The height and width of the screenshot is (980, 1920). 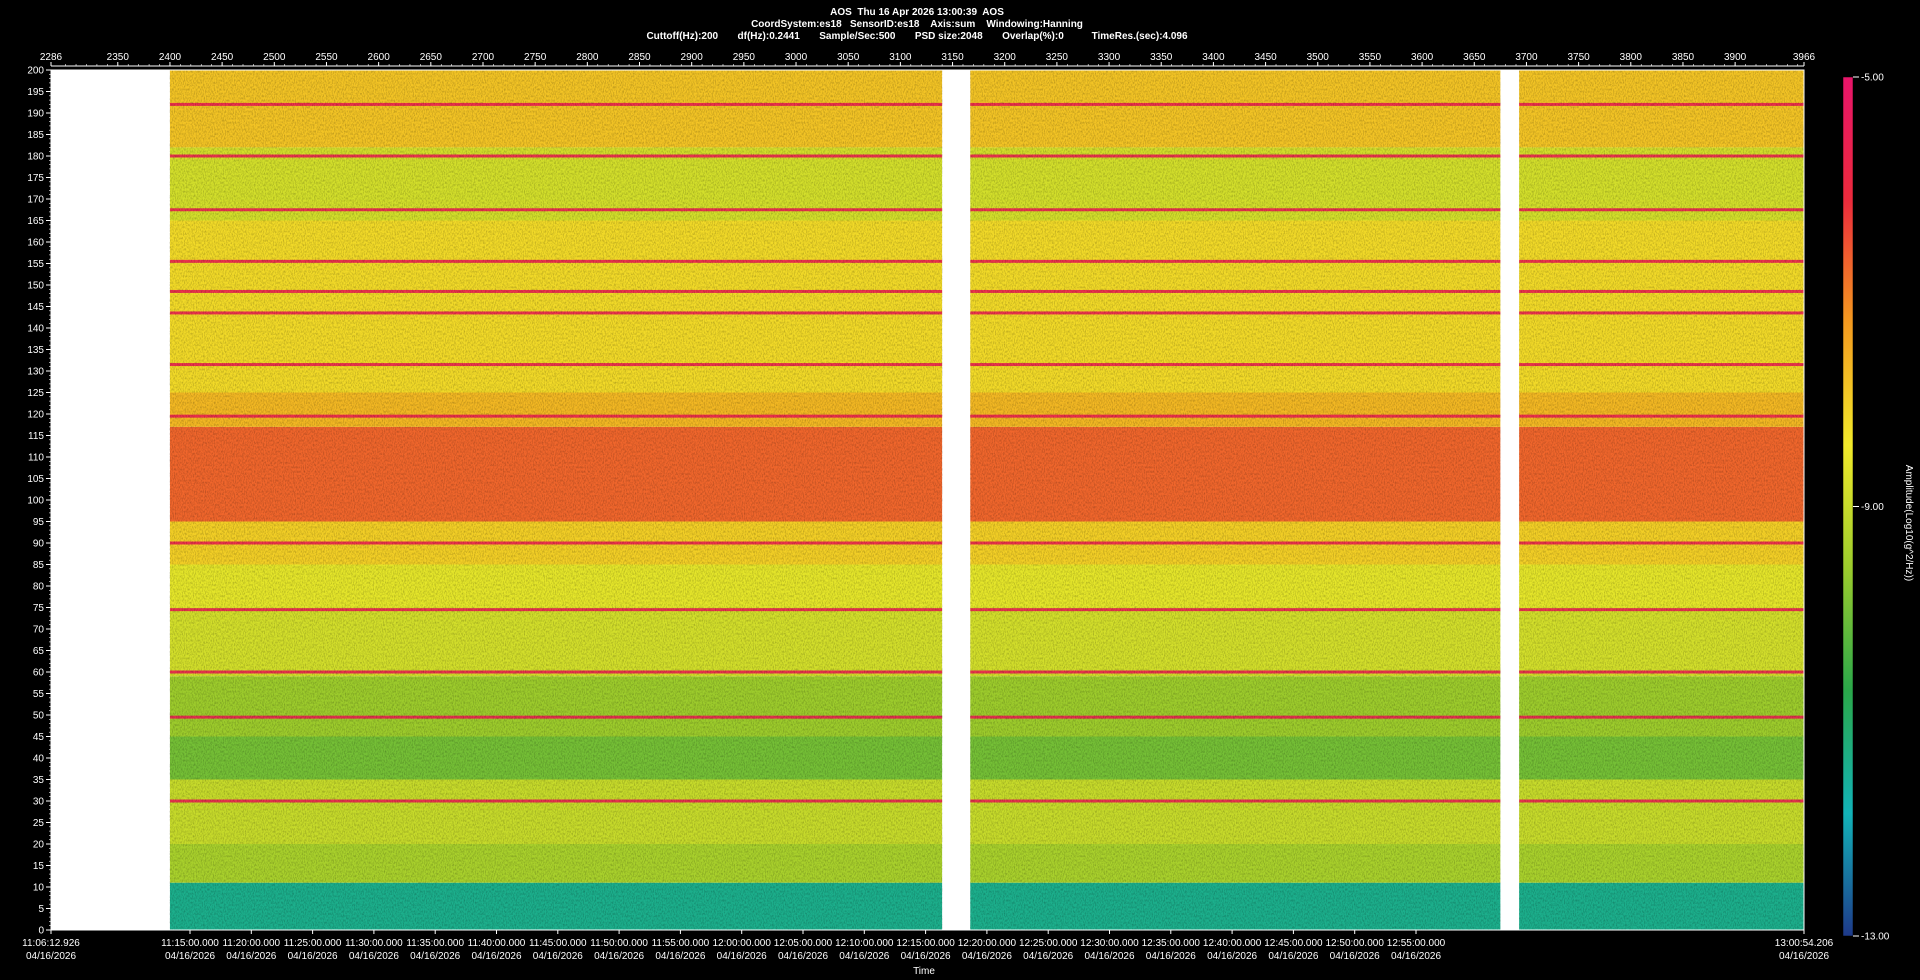 I want to click on time-axis-tick-label: 13:00:54.206, so click(x=1804, y=943).